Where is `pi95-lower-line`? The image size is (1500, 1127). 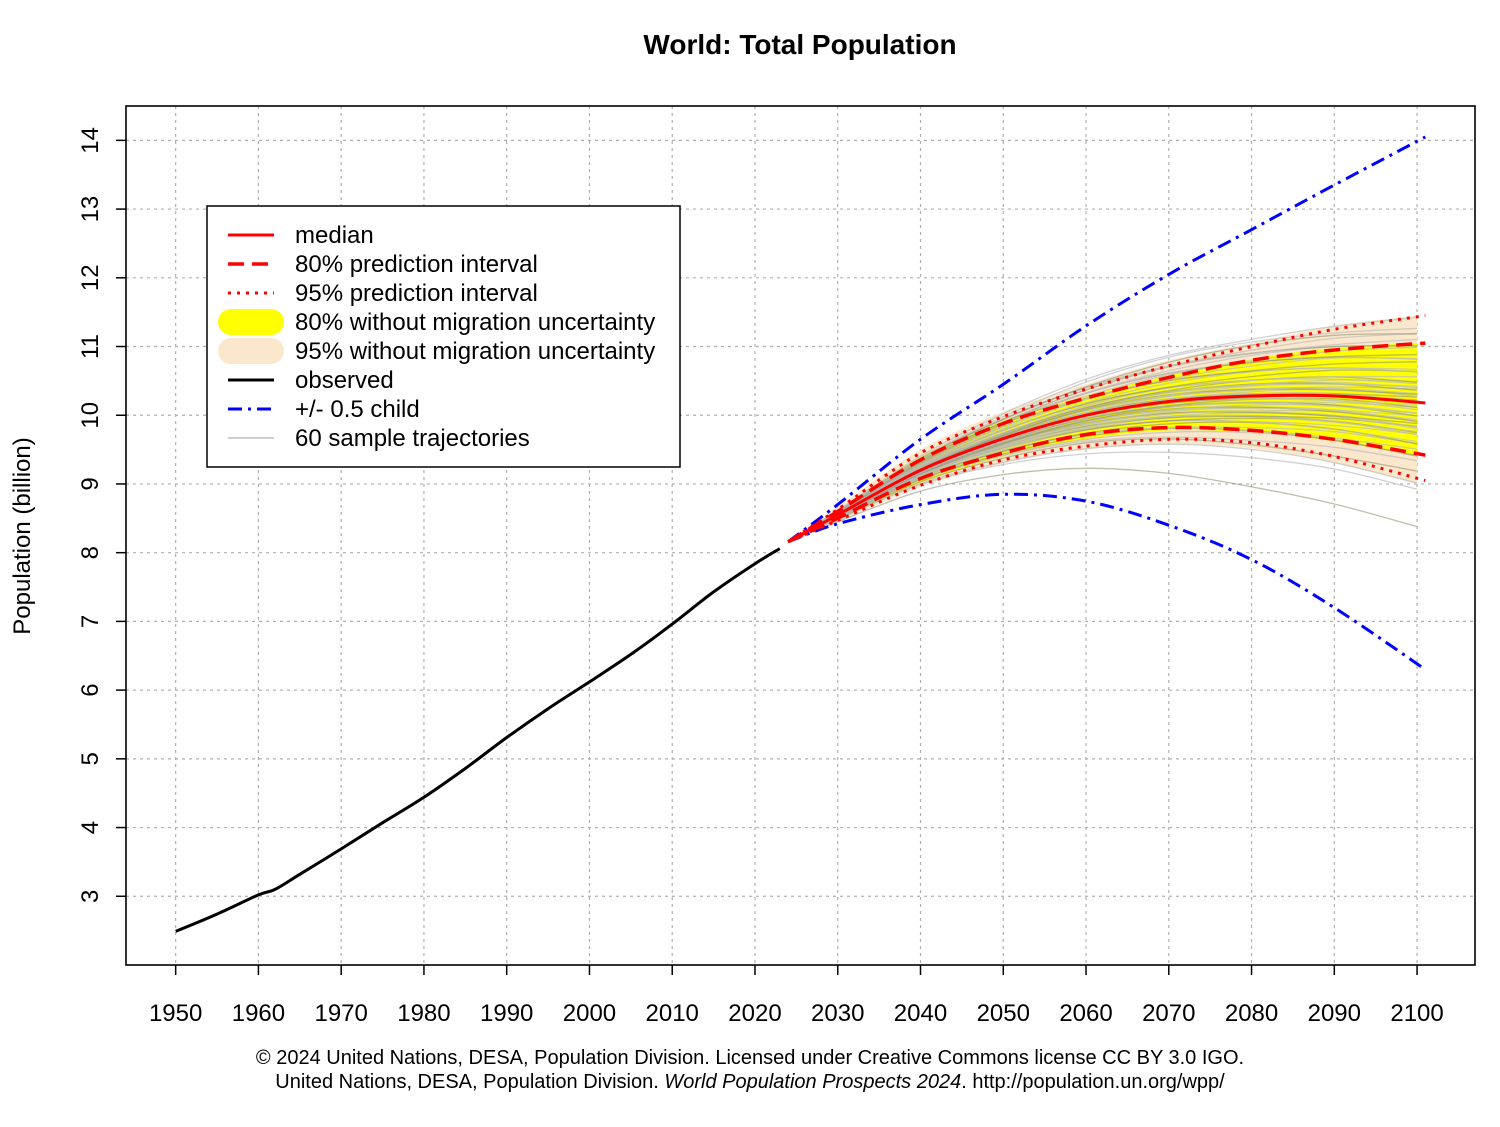 pi95-lower-line is located at coordinates (1106, 490).